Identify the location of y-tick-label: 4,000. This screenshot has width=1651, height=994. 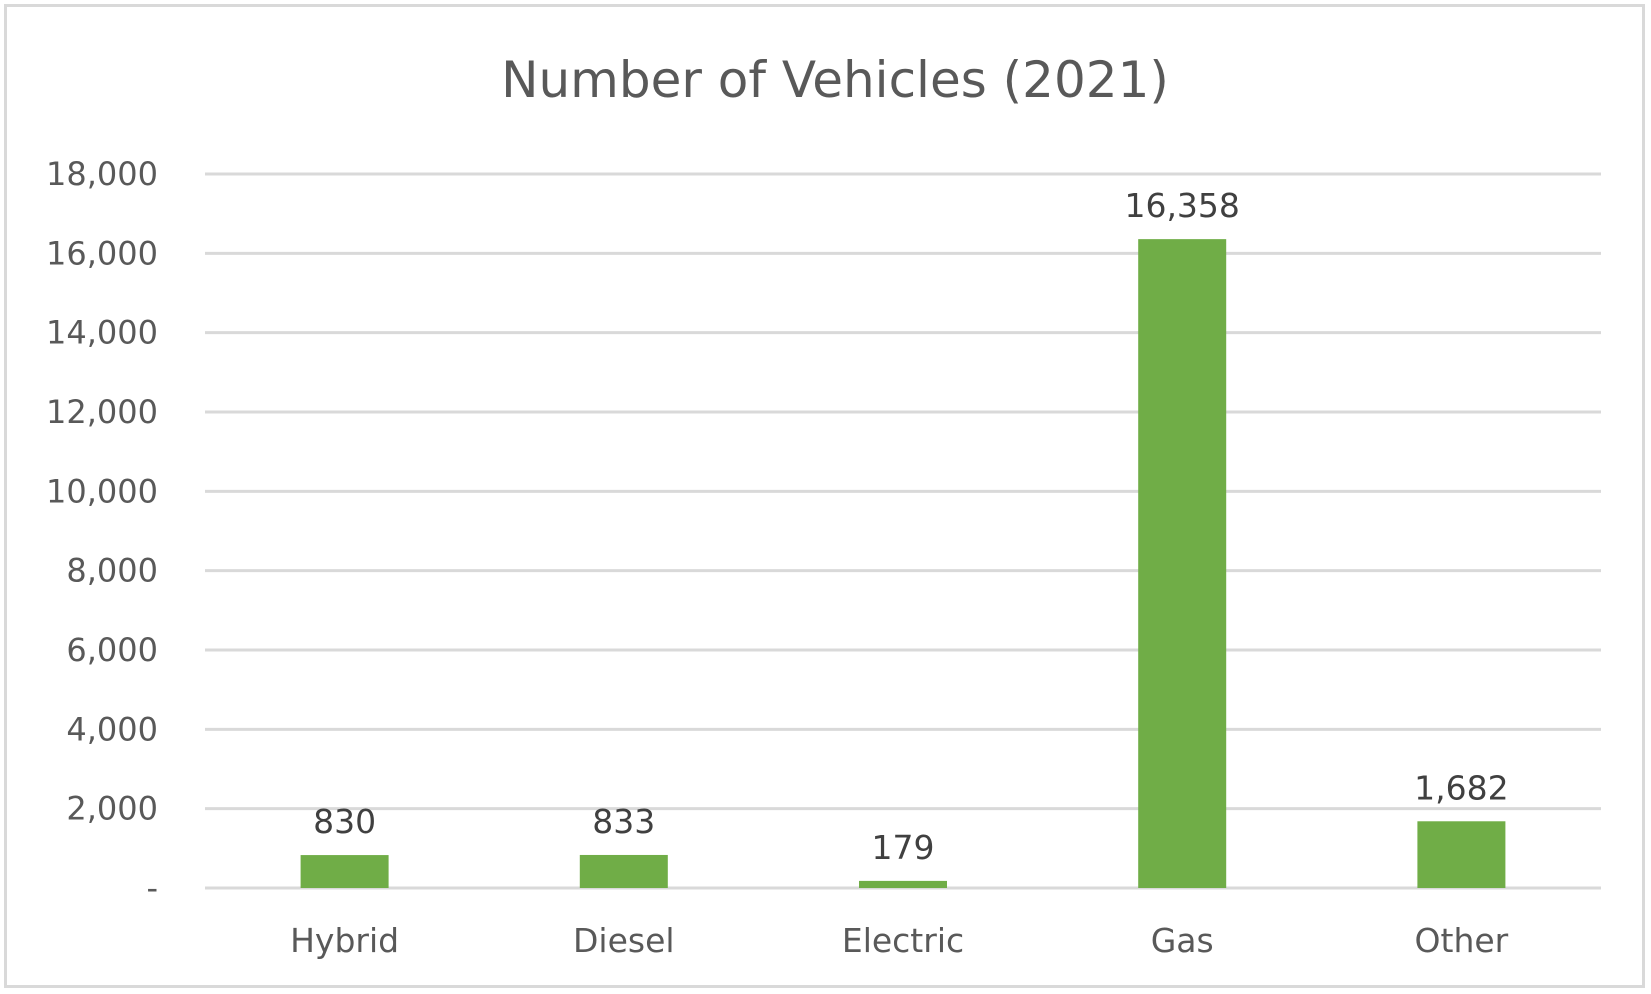
(112, 729).